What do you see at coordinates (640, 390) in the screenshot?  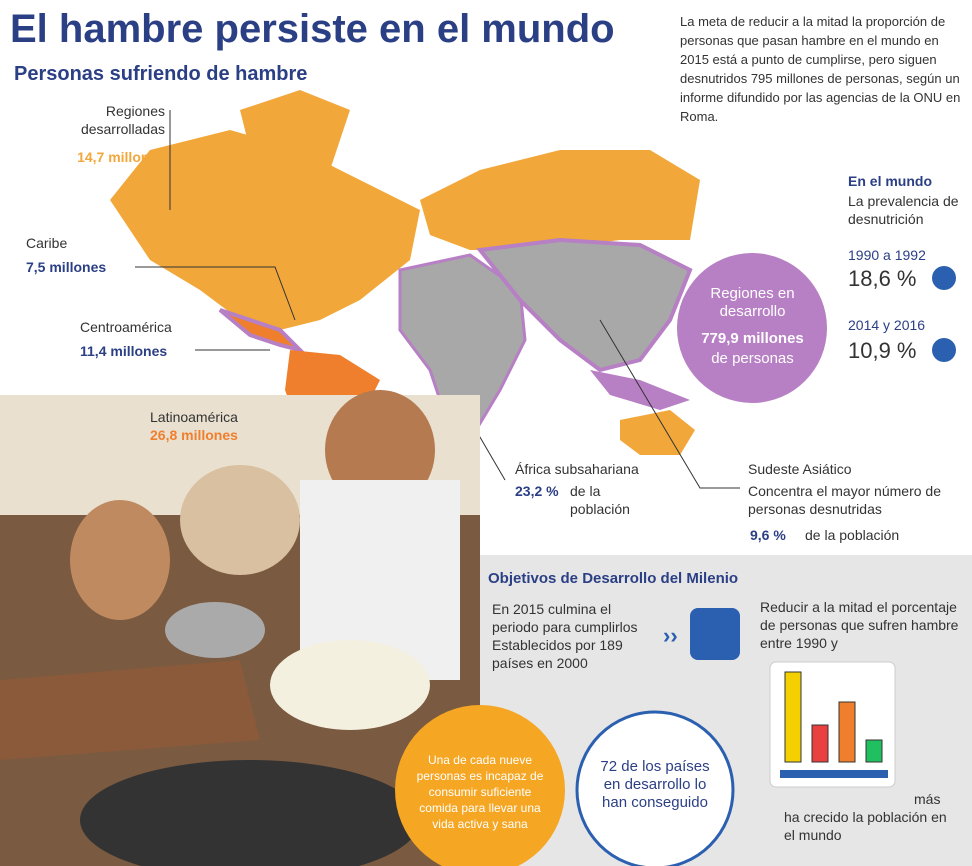 I see `southeast-asia` at bounding box center [640, 390].